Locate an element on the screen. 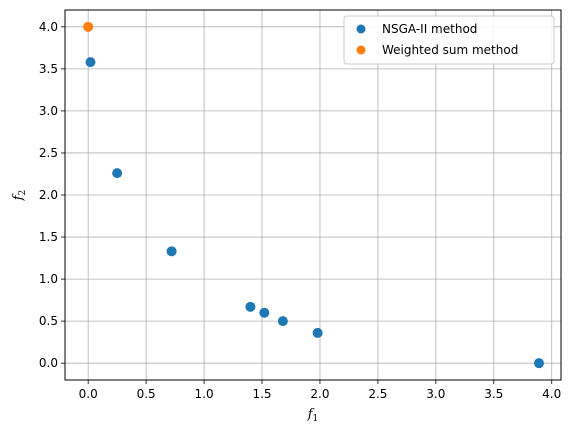 The height and width of the screenshot is (436, 571). legend-marker-weighted-sum is located at coordinates (361, 50).